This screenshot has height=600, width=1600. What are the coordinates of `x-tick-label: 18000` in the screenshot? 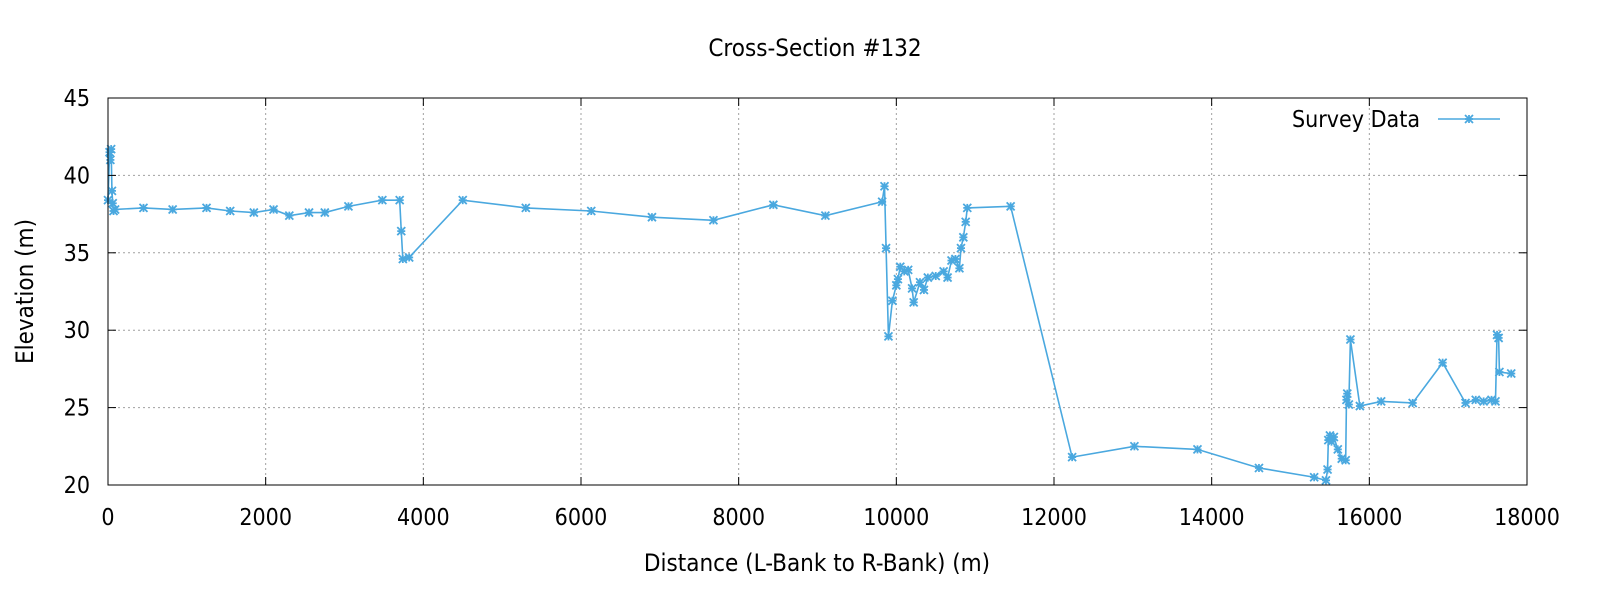 It's located at (1527, 518).